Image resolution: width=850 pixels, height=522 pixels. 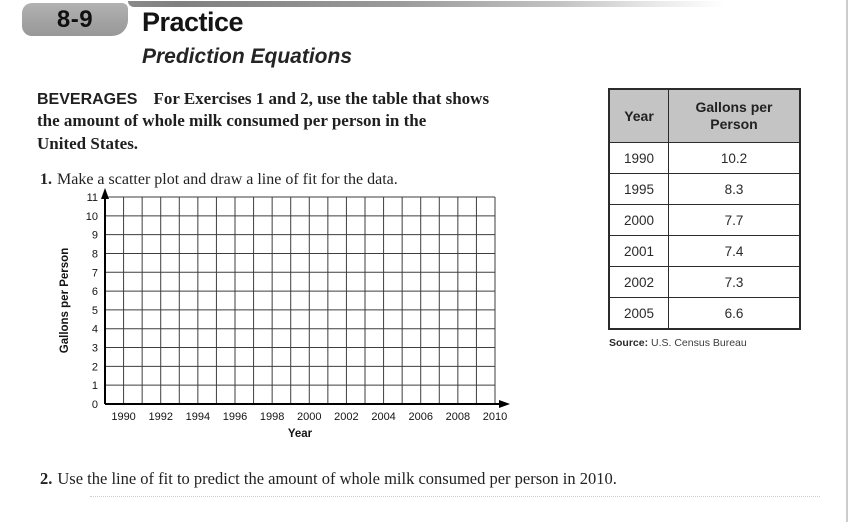 What do you see at coordinates (247, 56) in the screenshot?
I see `page-subtitle: Prediction Equations` at bounding box center [247, 56].